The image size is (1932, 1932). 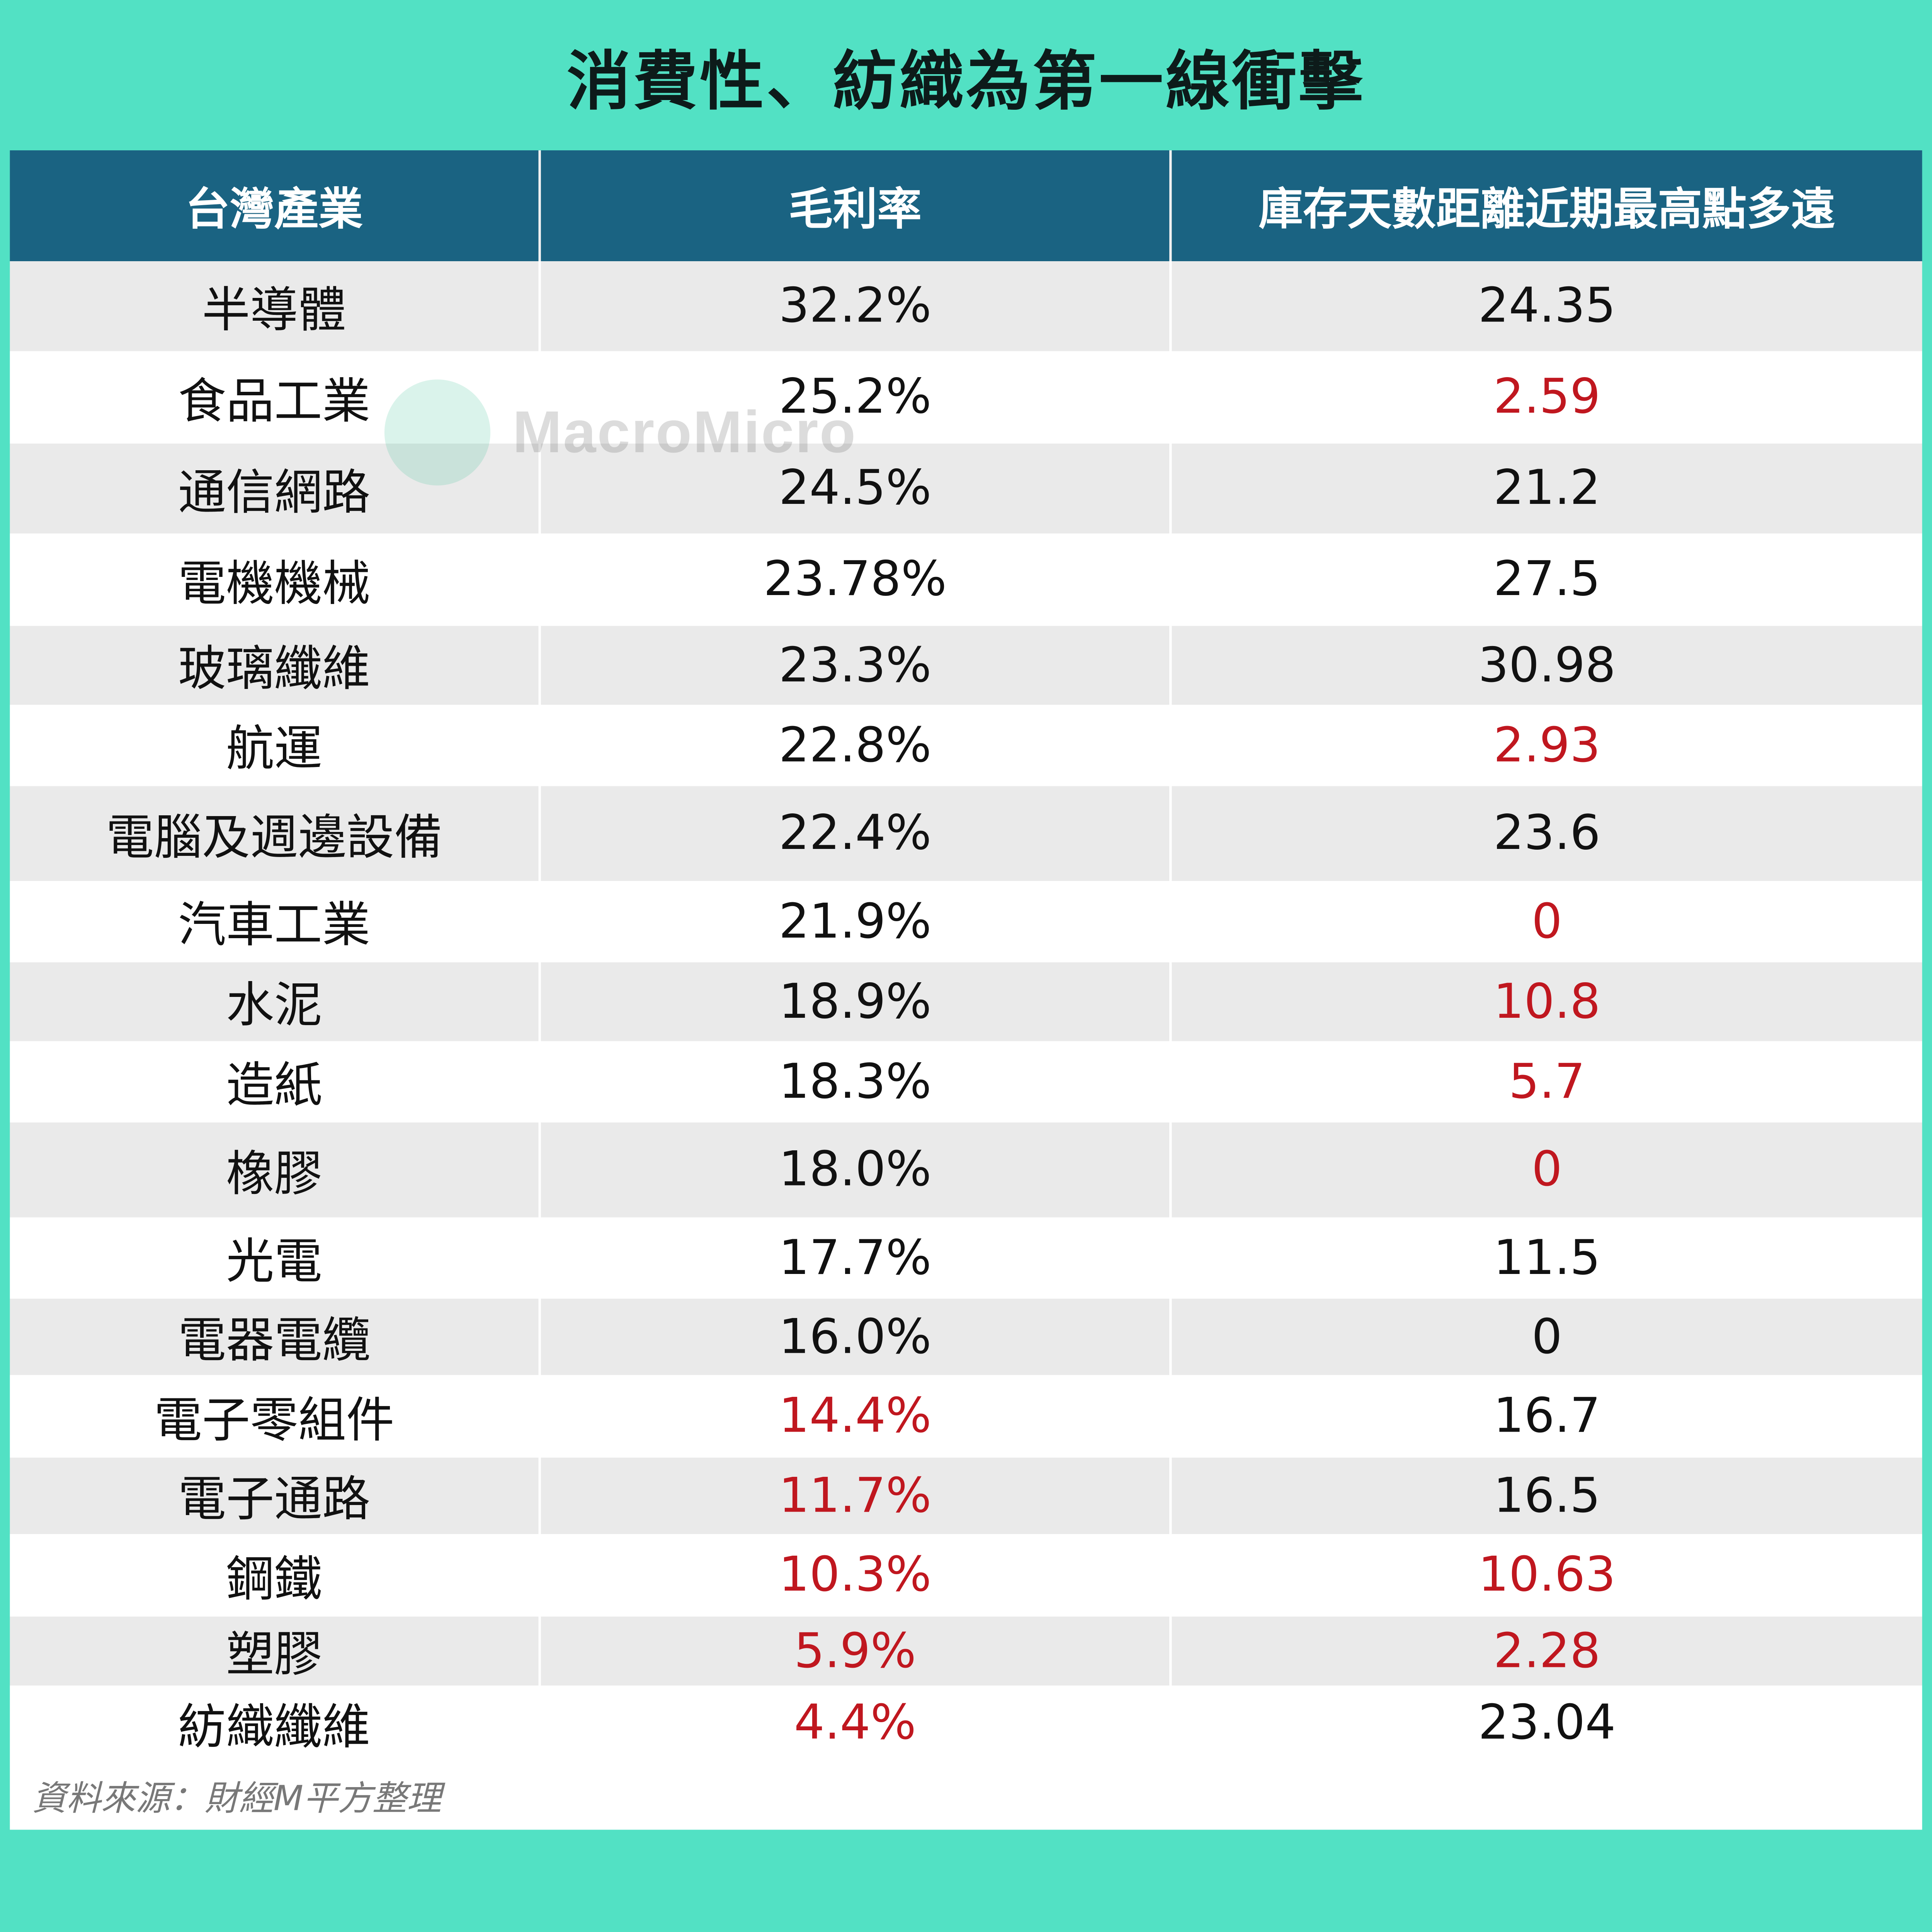 I want to click on table-row: 電機機械 23.78% 27.5, so click(x=966, y=579).